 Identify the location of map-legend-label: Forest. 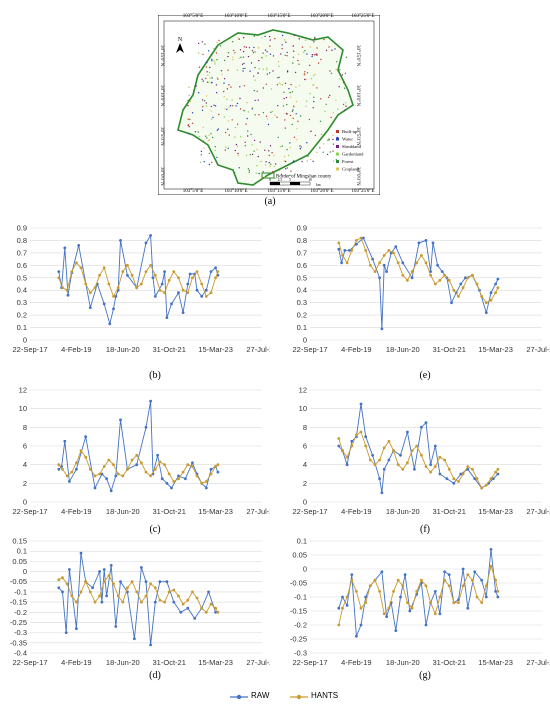
(348, 161).